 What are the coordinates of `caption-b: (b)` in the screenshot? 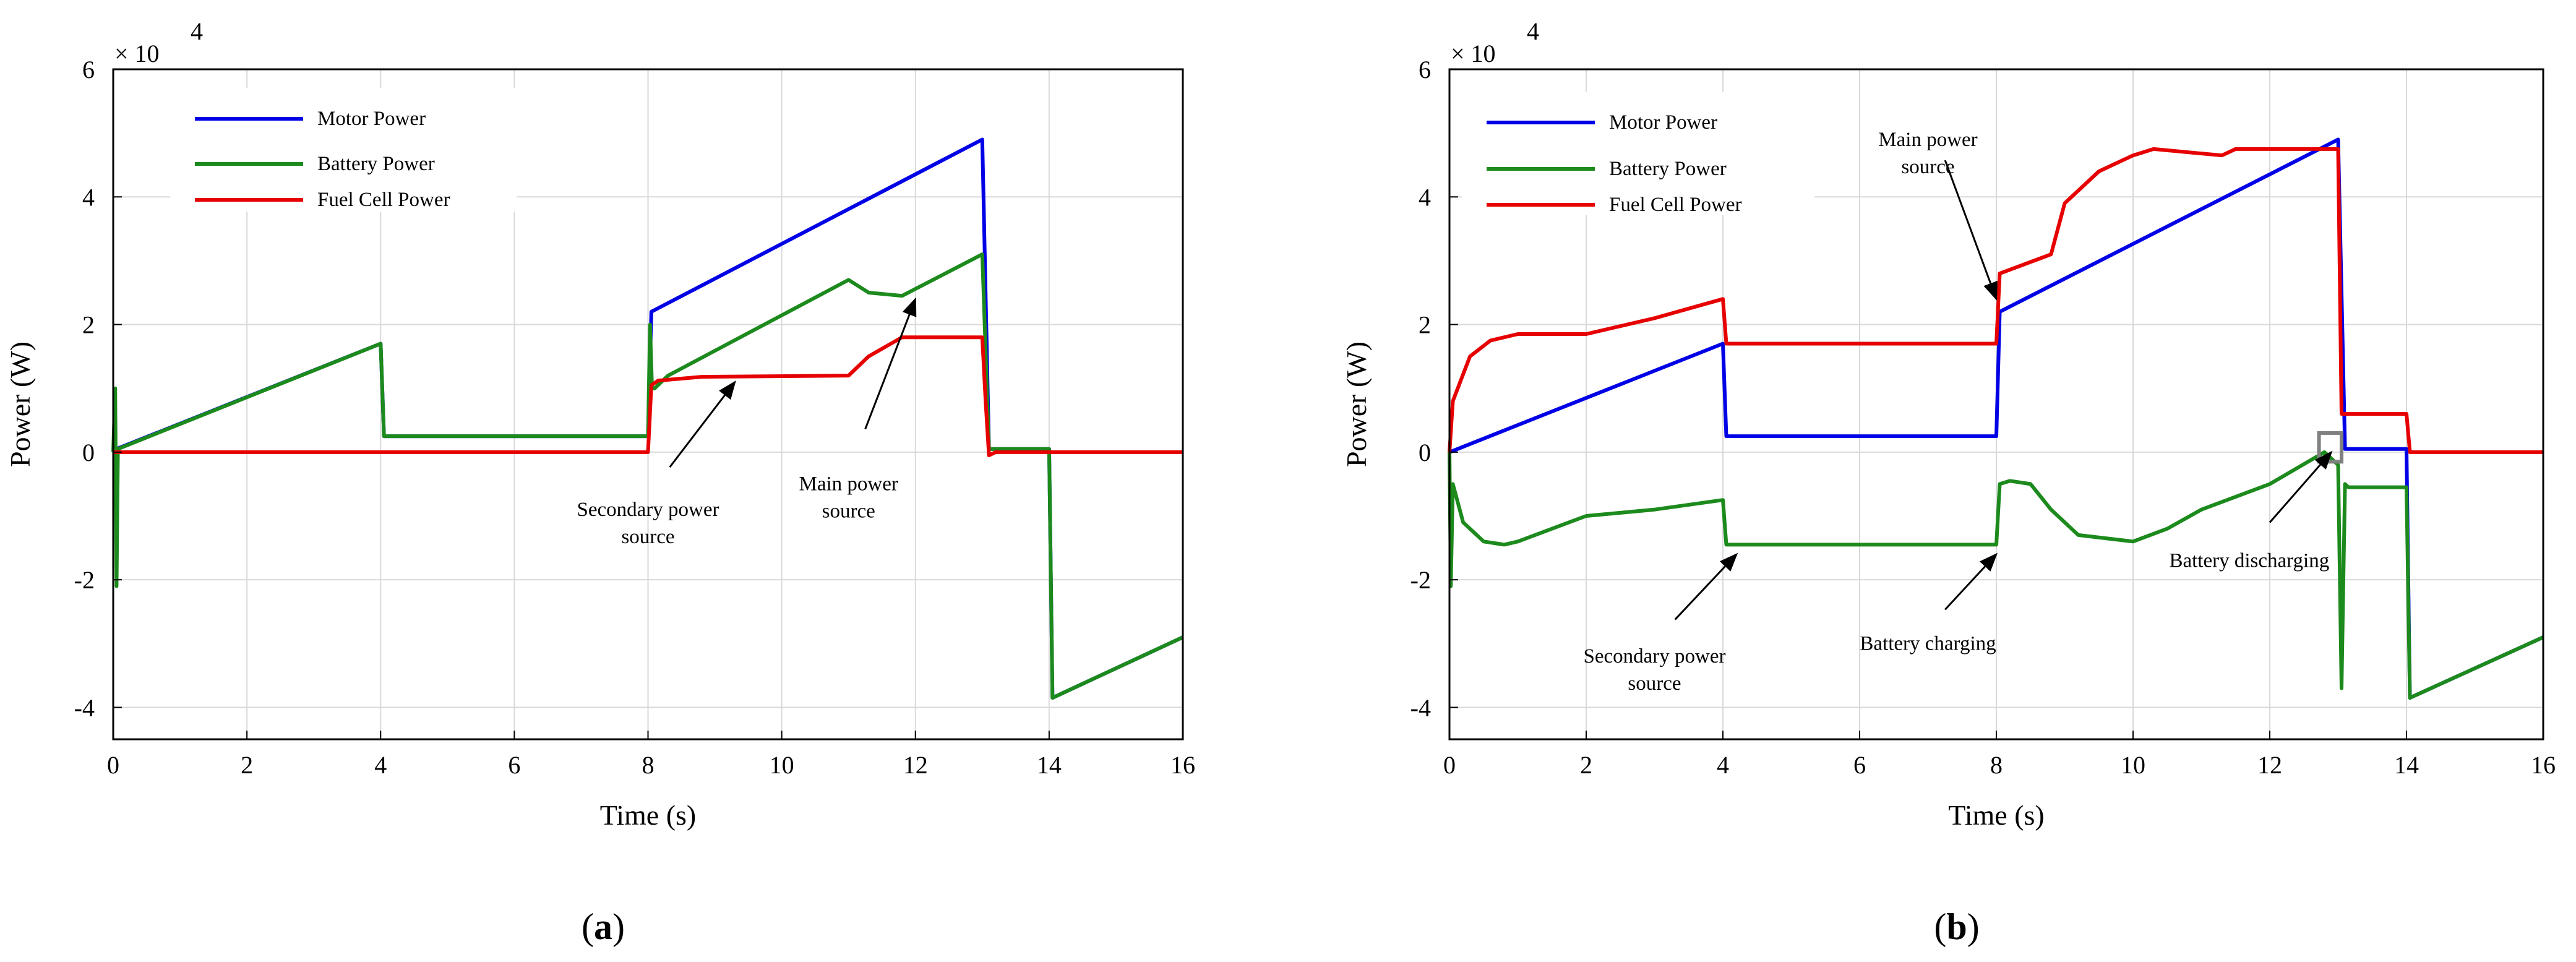 It's located at (1956, 926).